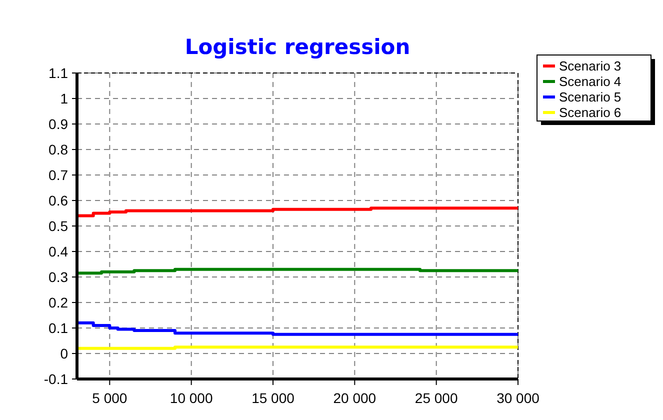  Describe the element at coordinates (58, 251) in the screenshot. I see `y-tick-label: 0.4` at that location.